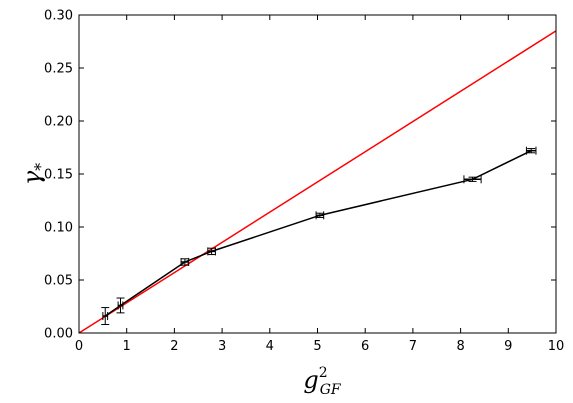  What do you see at coordinates (174, 346) in the screenshot?
I see `x-tick-label: 2` at bounding box center [174, 346].